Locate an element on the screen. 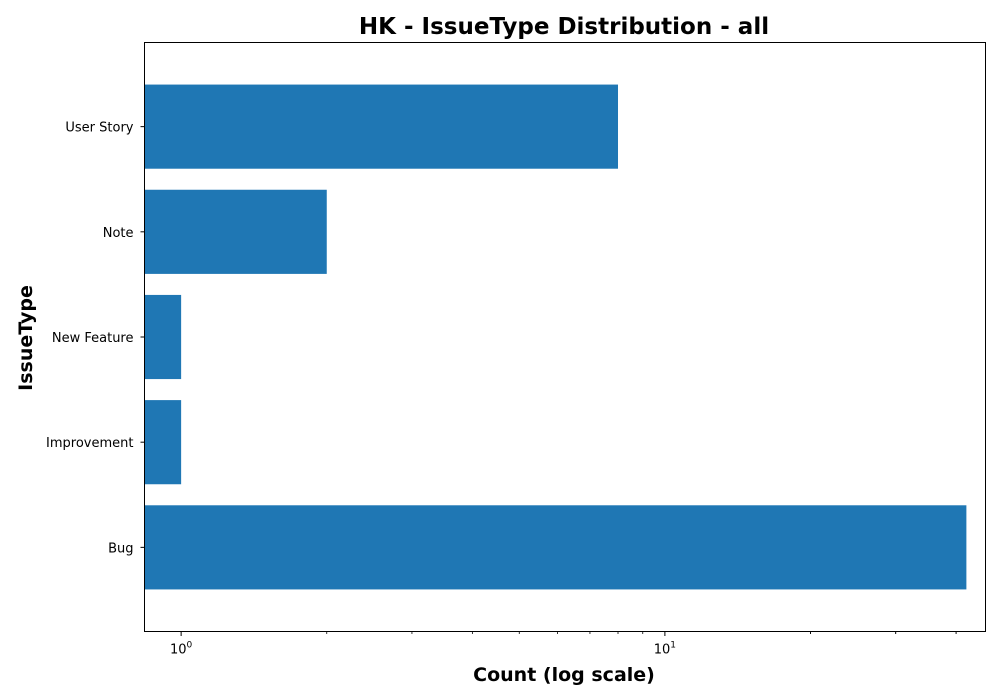 The height and width of the screenshot is (700, 1000). bar-user-story is located at coordinates (381, 126).